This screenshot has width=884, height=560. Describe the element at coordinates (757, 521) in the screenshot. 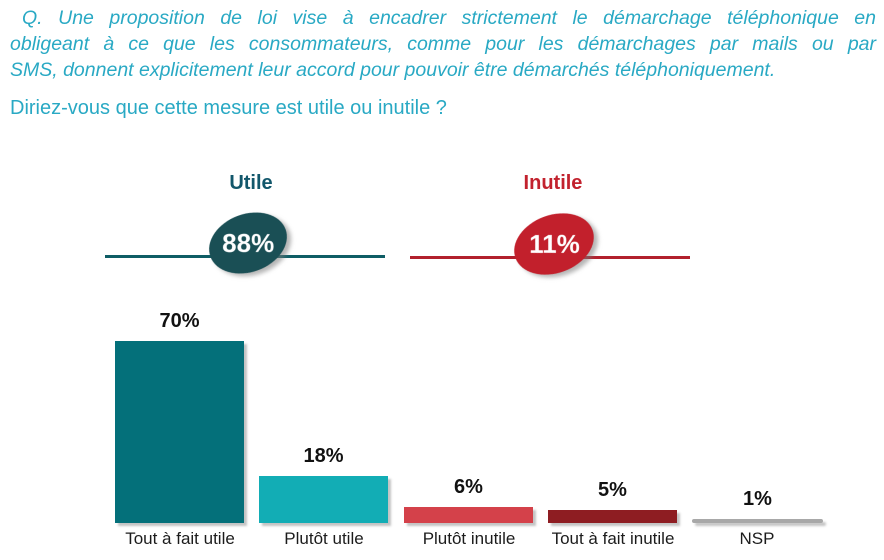

I see `bar-nsp` at that location.